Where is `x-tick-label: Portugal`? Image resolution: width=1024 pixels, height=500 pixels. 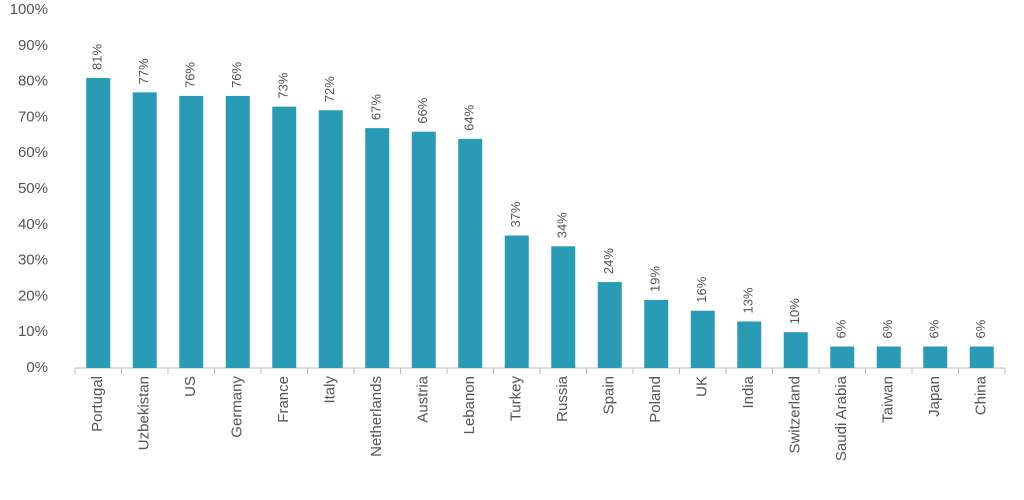
x-tick-label: Portugal is located at coordinates (97, 404).